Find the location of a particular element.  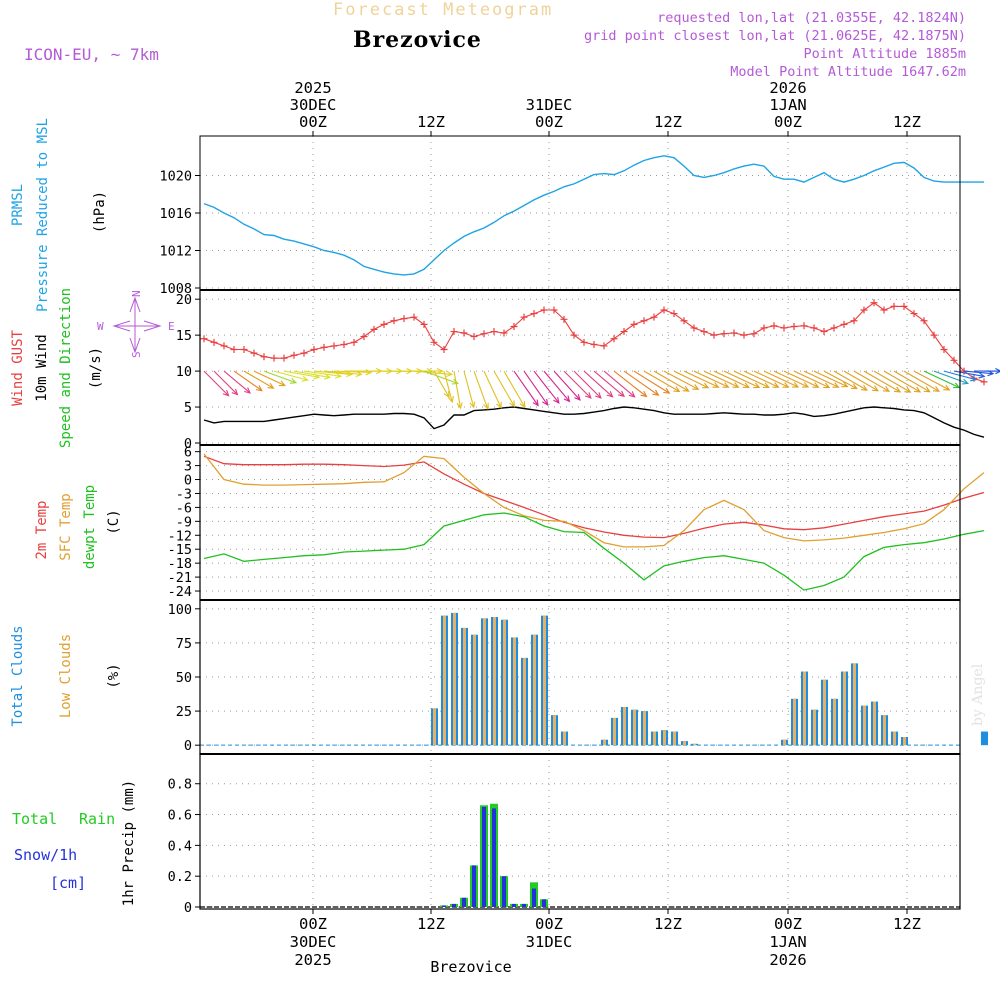

top-hour-label: 00Z is located at coordinates (313, 122).